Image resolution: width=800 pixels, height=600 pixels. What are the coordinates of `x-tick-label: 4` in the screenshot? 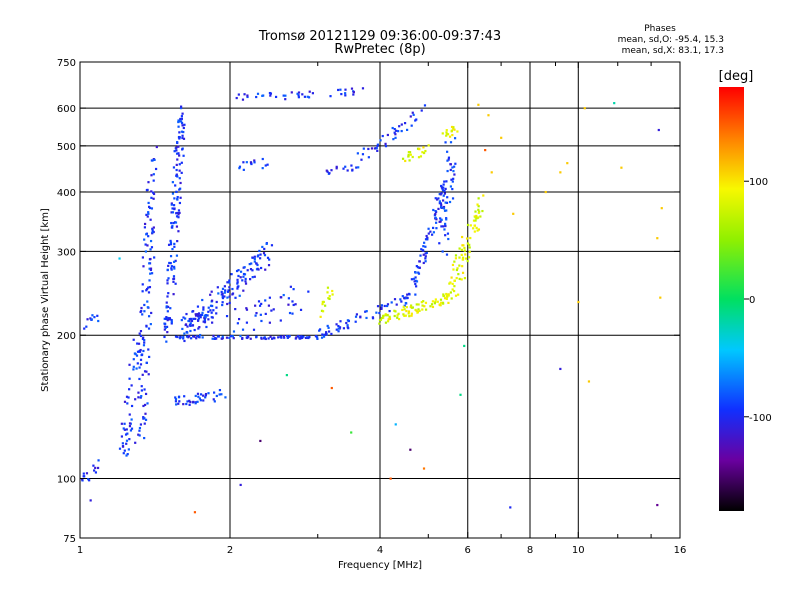 It's located at (380, 550).